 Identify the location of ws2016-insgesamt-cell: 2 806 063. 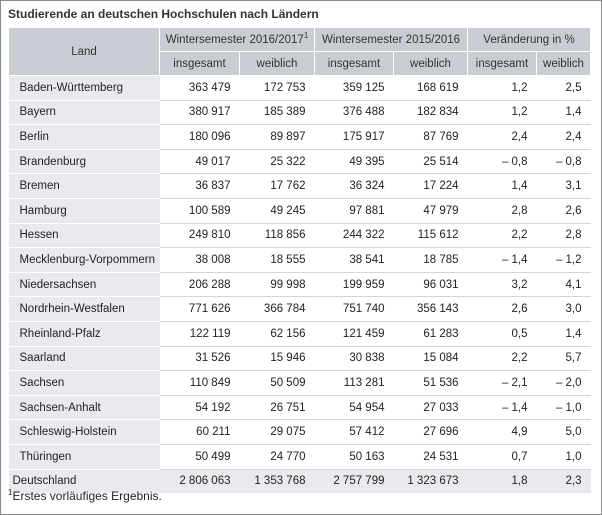
(199, 481).